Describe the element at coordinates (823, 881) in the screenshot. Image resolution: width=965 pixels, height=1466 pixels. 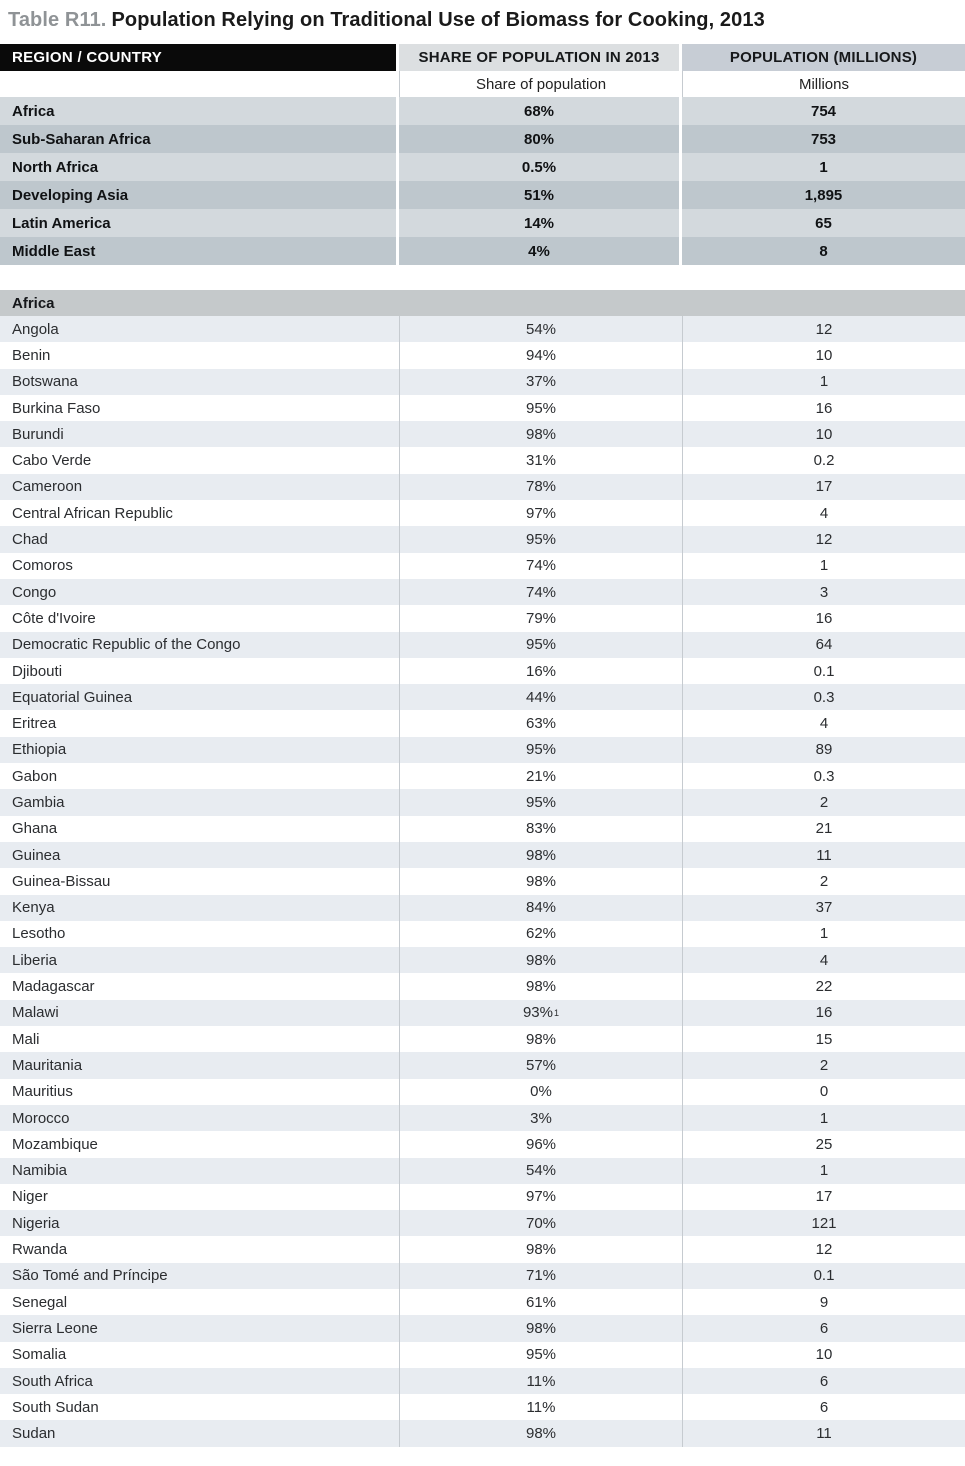
I see `population-cell: 2` at that location.